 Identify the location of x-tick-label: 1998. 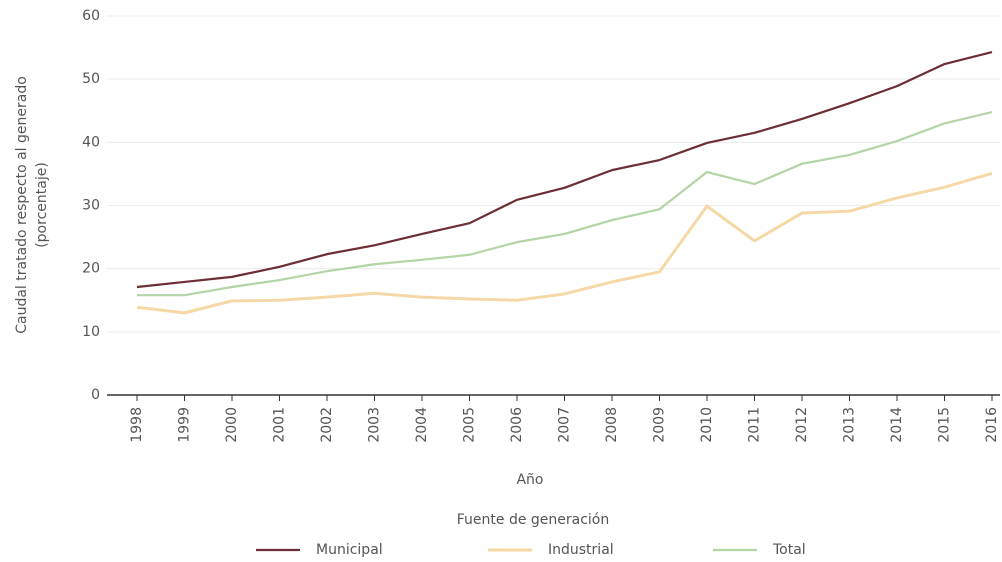
(137, 425).